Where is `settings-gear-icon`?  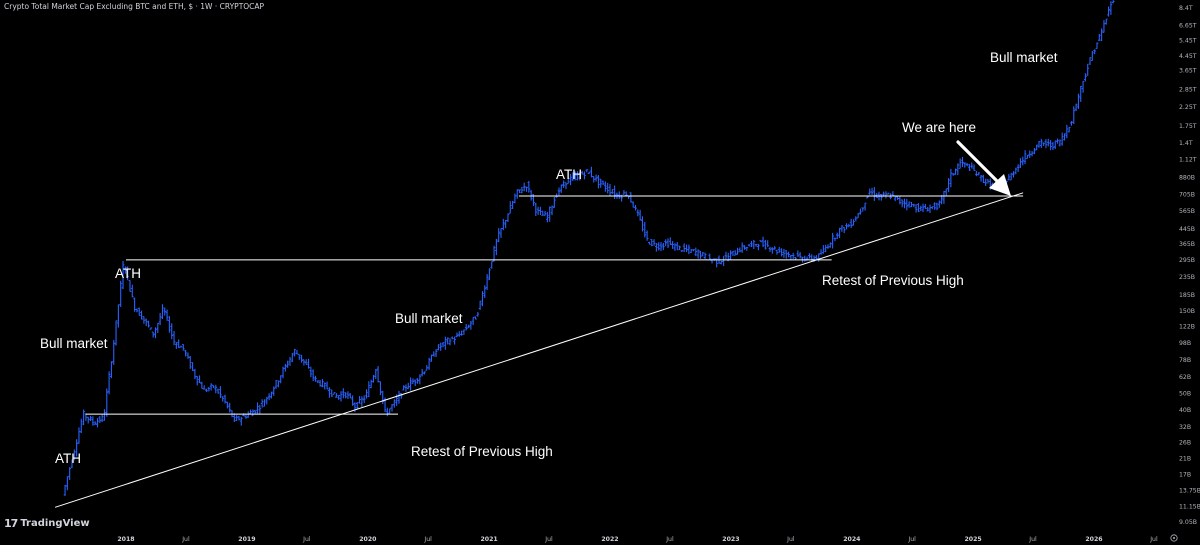 settings-gear-icon is located at coordinates (1174, 538).